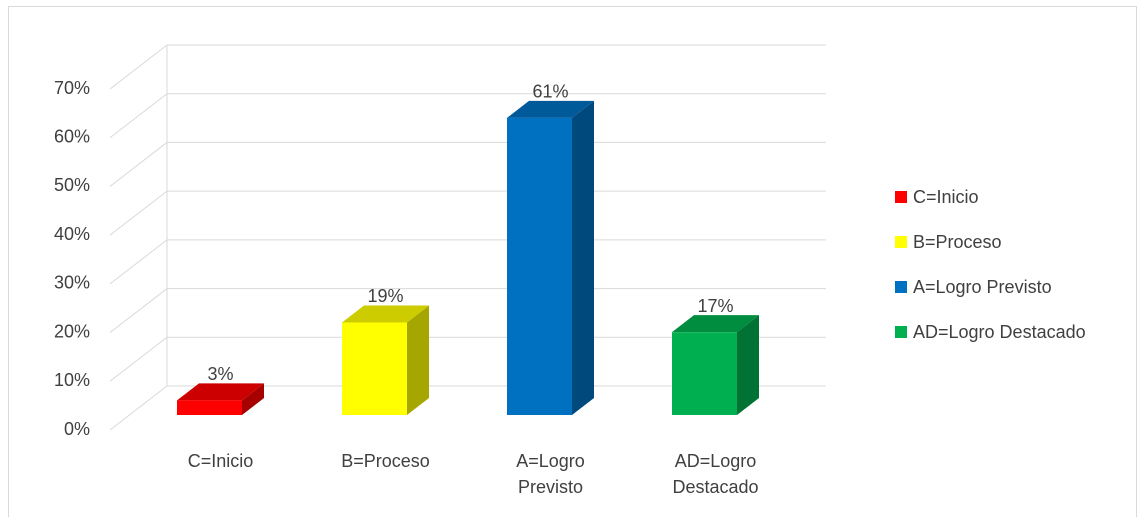 The width and height of the screenshot is (1138, 517). What do you see at coordinates (220, 461) in the screenshot?
I see `x-tick-label: C=Inicio` at bounding box center [220, 461].